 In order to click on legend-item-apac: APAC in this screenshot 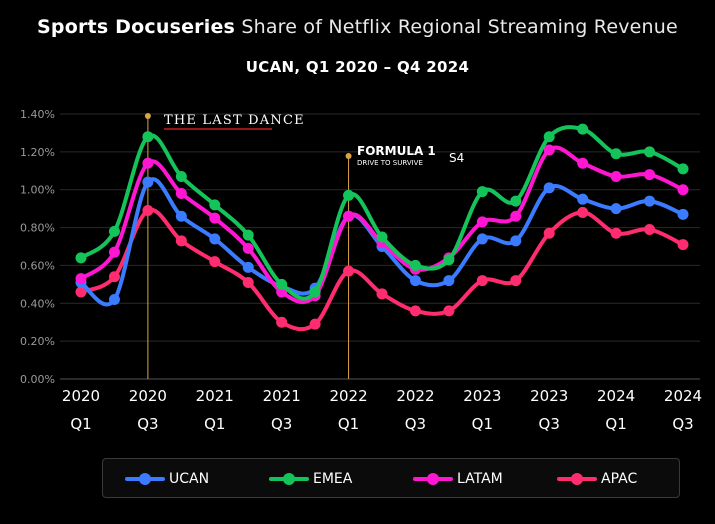, I will do `click(597, 479)`.